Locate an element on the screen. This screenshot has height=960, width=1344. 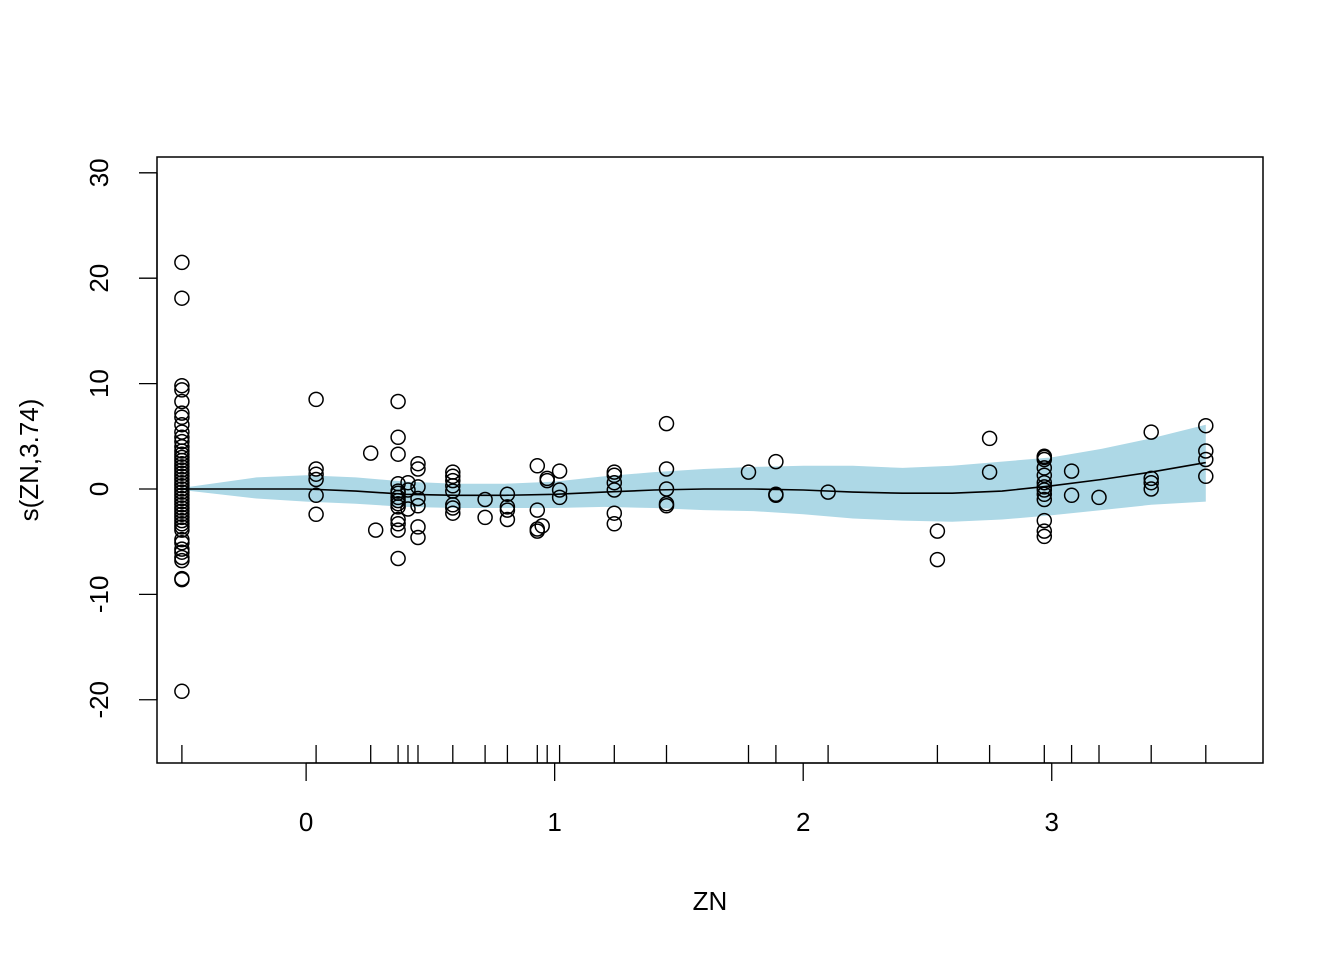
y-tick-label: 10 is located at coordinates (99, 383).